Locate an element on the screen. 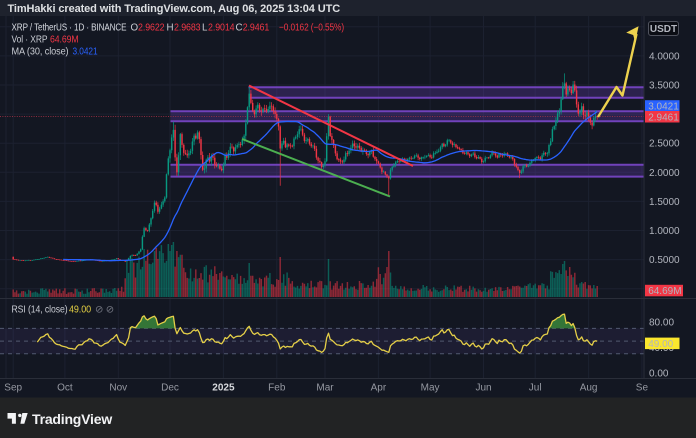 Image resolution: width=696 pixels, height=438 pixels. svg-text: 4.0000 is located at coordinates (664, 56).